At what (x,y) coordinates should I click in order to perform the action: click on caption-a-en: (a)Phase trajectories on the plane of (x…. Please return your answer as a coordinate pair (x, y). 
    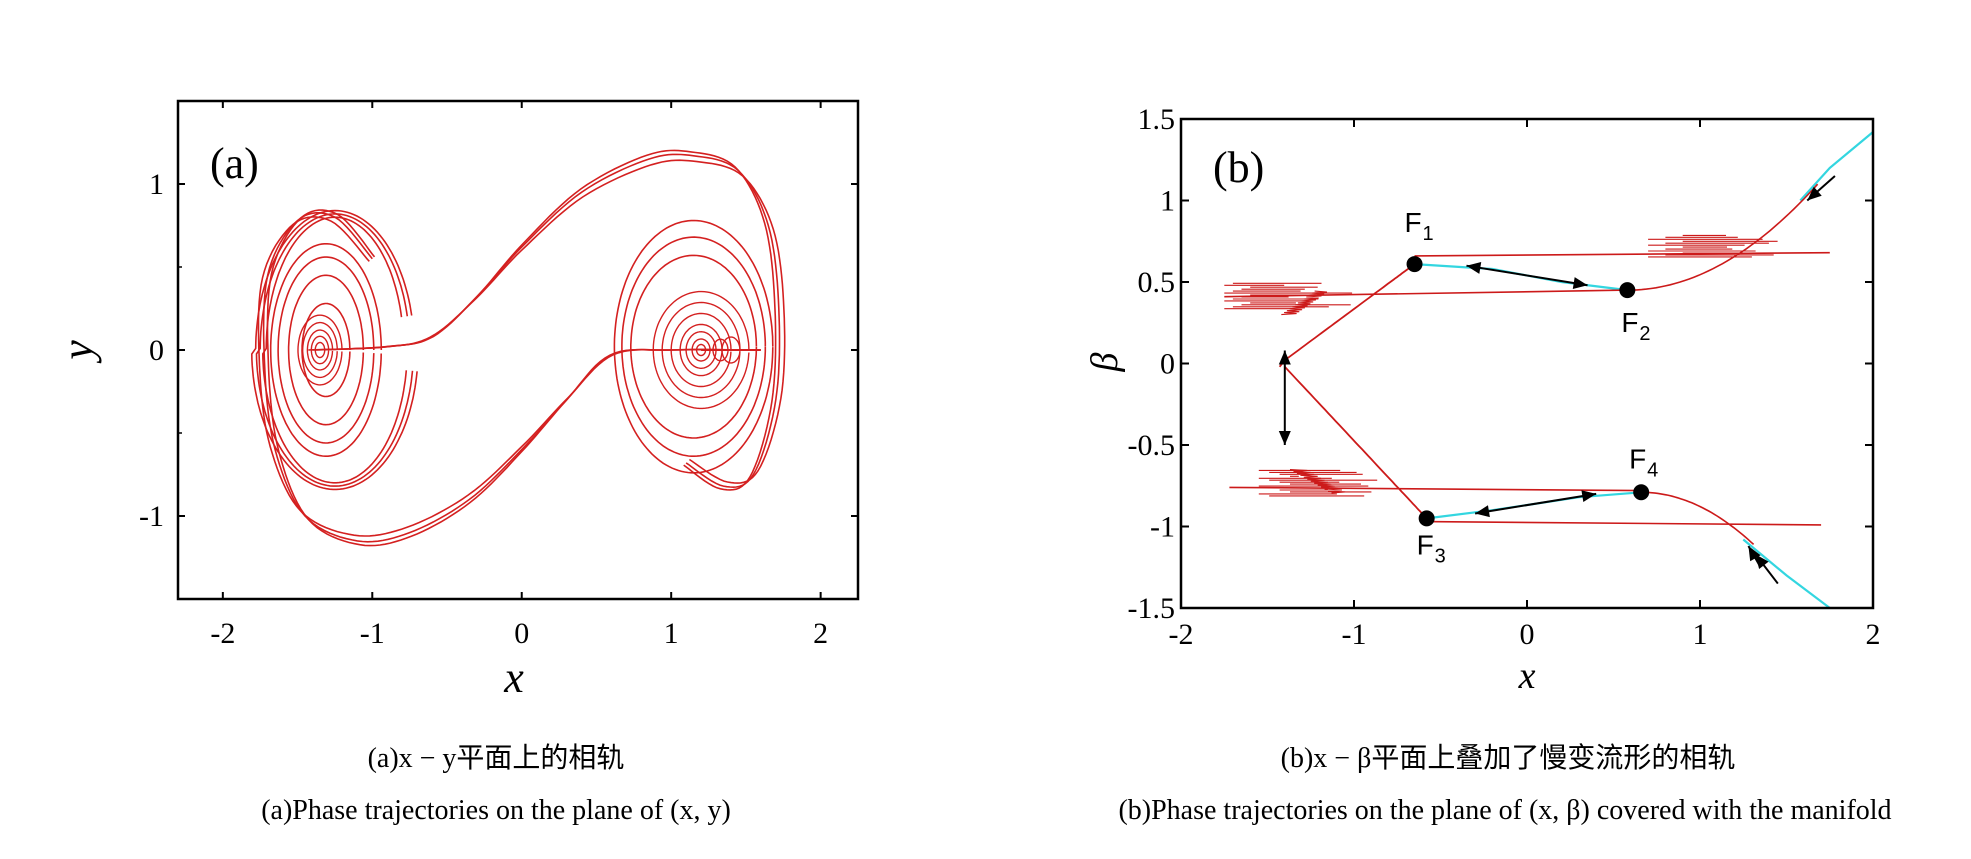
    Looking at the image, I should click on (496, 810).